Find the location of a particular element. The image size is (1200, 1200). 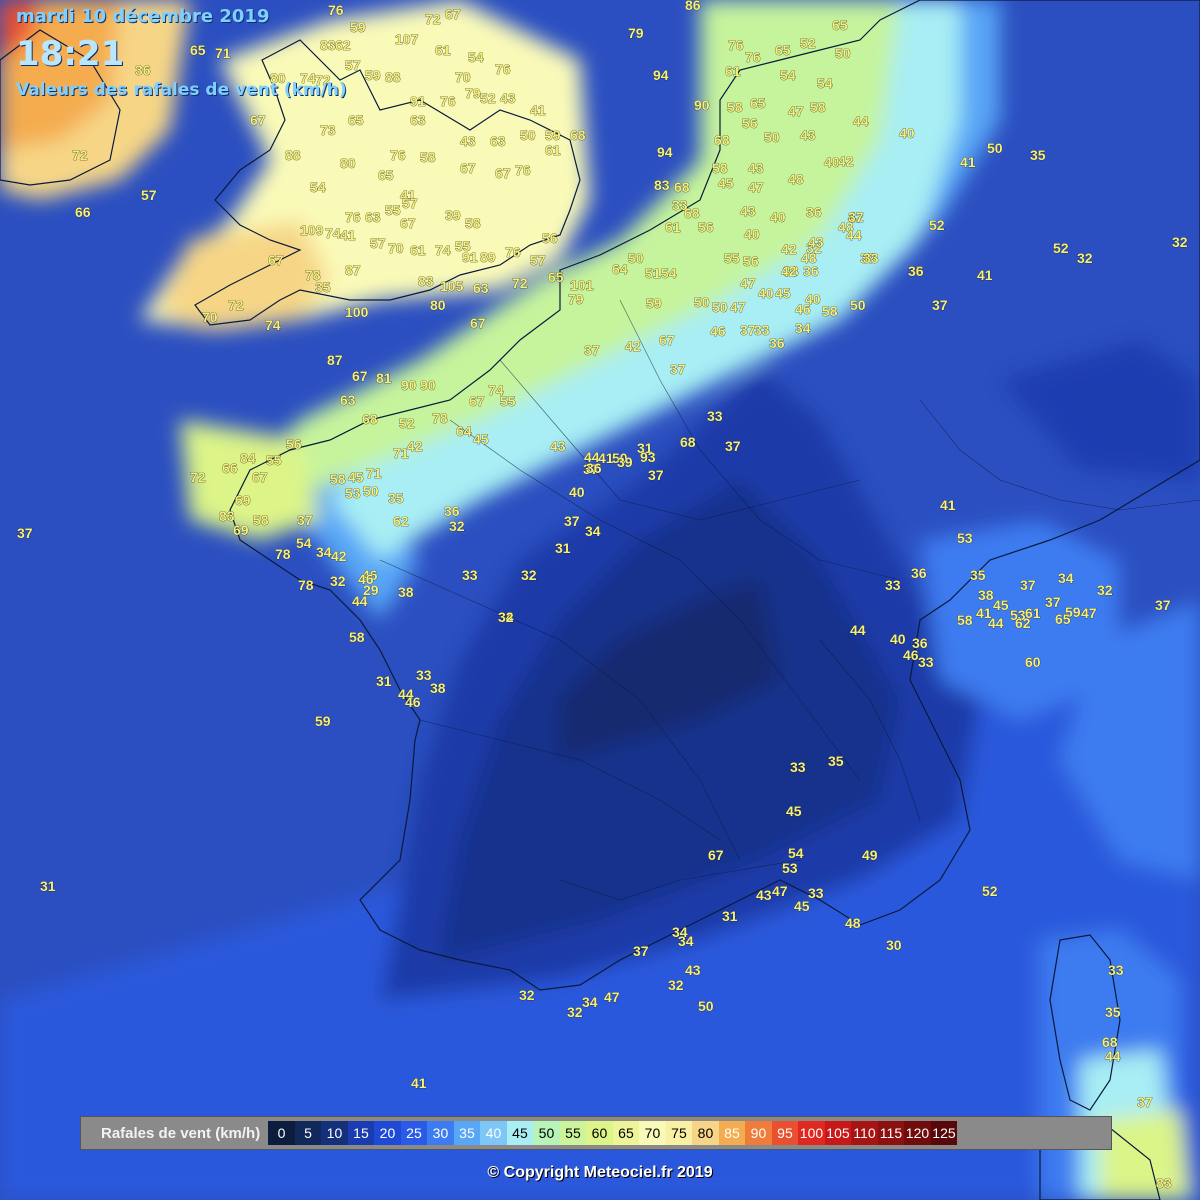

station-value: 107 is located at coordinates (407, 39).